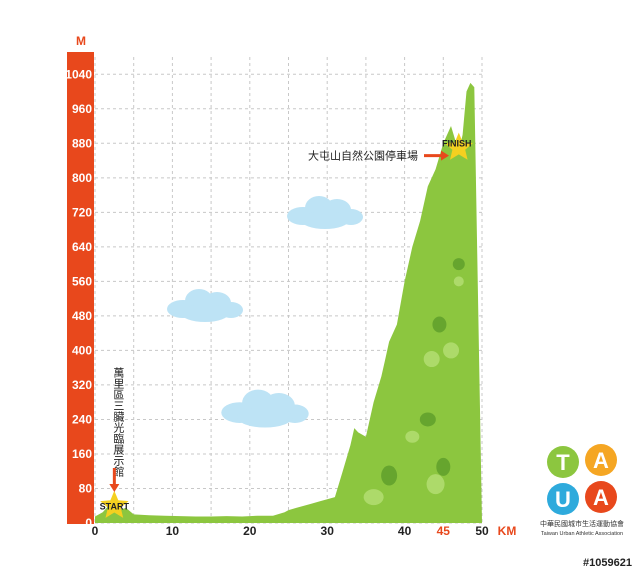  I want to click on y-tick-label: 880, so click(82, 143).